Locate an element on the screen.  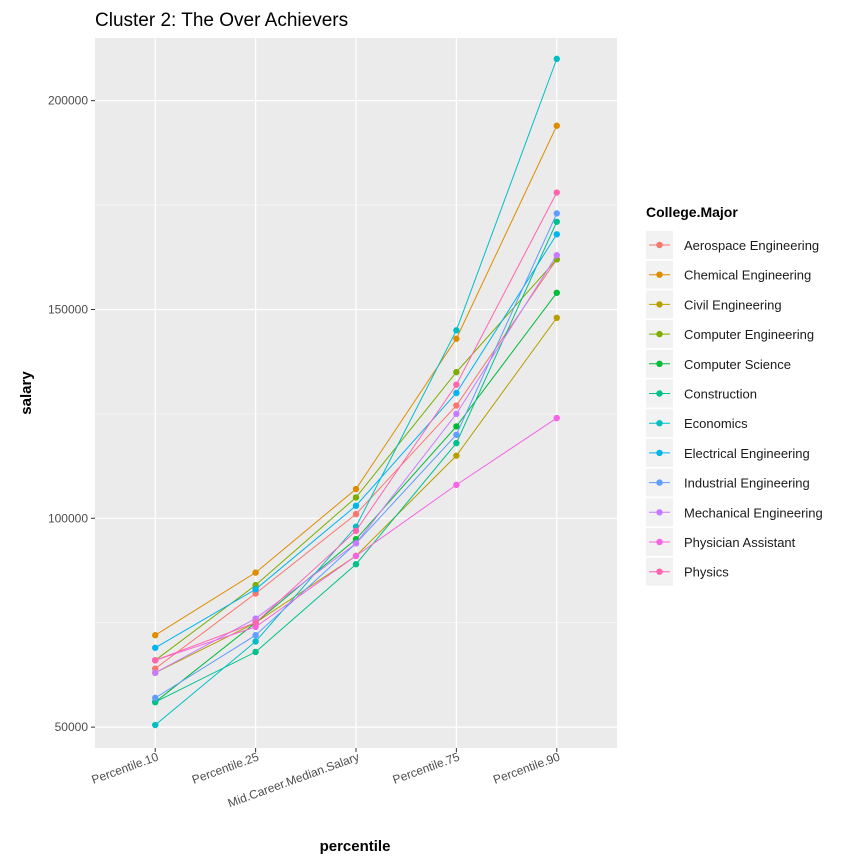
x-tick-label: Percentile.25 is located at coordinates (225, 768).